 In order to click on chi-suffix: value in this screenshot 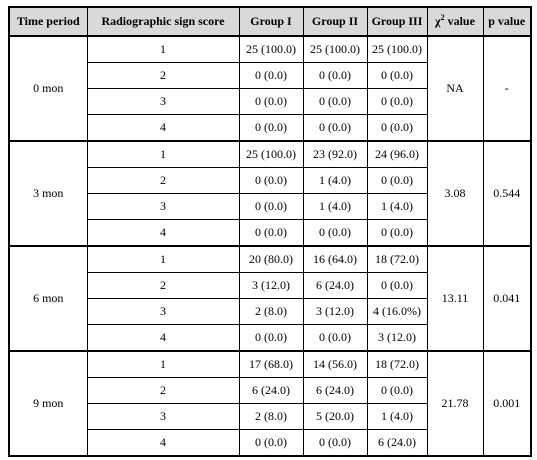, I will do `click(459, 21)`.